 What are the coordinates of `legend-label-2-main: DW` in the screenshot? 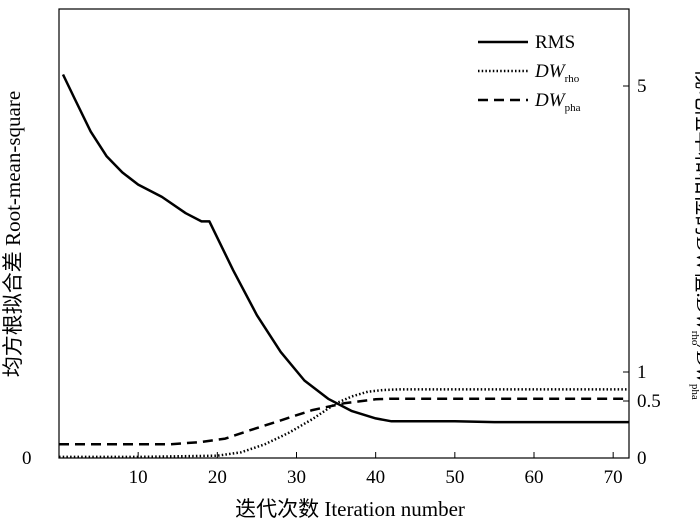 It's located at (550, 100).